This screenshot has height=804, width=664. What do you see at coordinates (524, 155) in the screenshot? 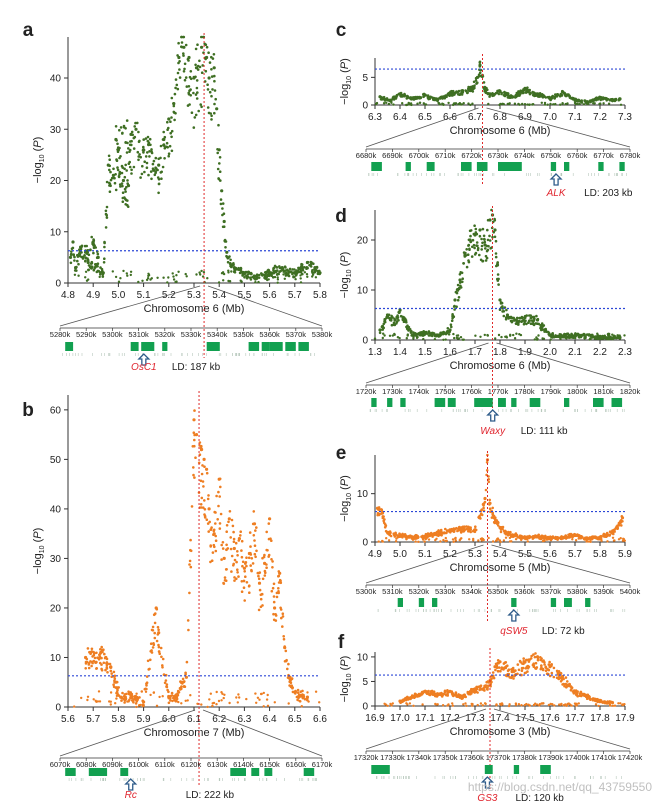
I see `gene-tick-label: 6740k` at bounding box center [524, 155].